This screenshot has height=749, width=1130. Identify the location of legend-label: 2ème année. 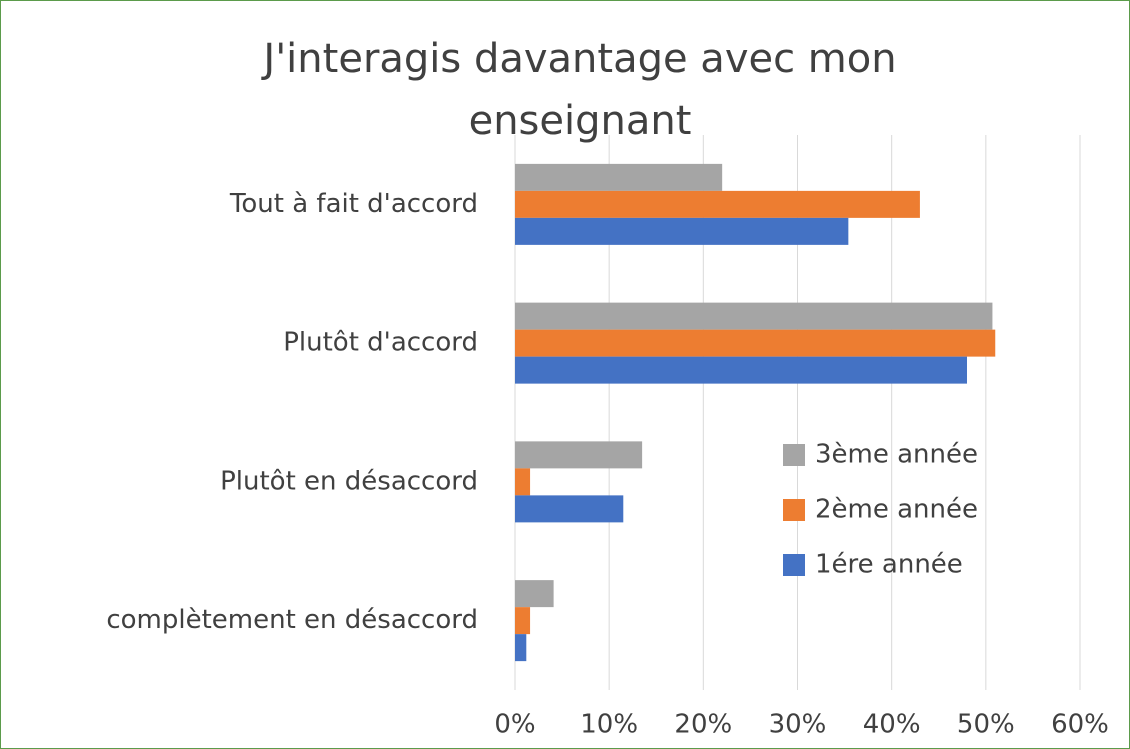
(896, 510).